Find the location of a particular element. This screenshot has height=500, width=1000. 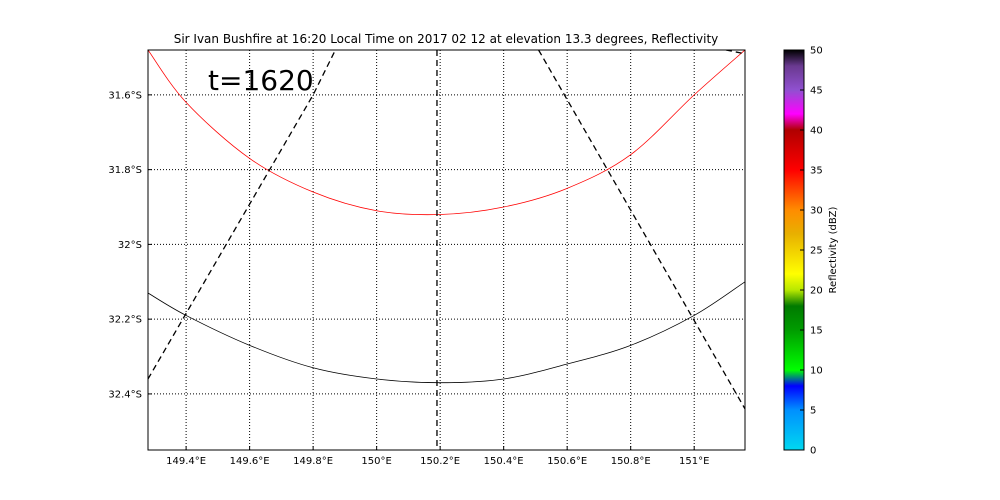

colorbar-tick-label: 30 is located at coordinates (816, 211).